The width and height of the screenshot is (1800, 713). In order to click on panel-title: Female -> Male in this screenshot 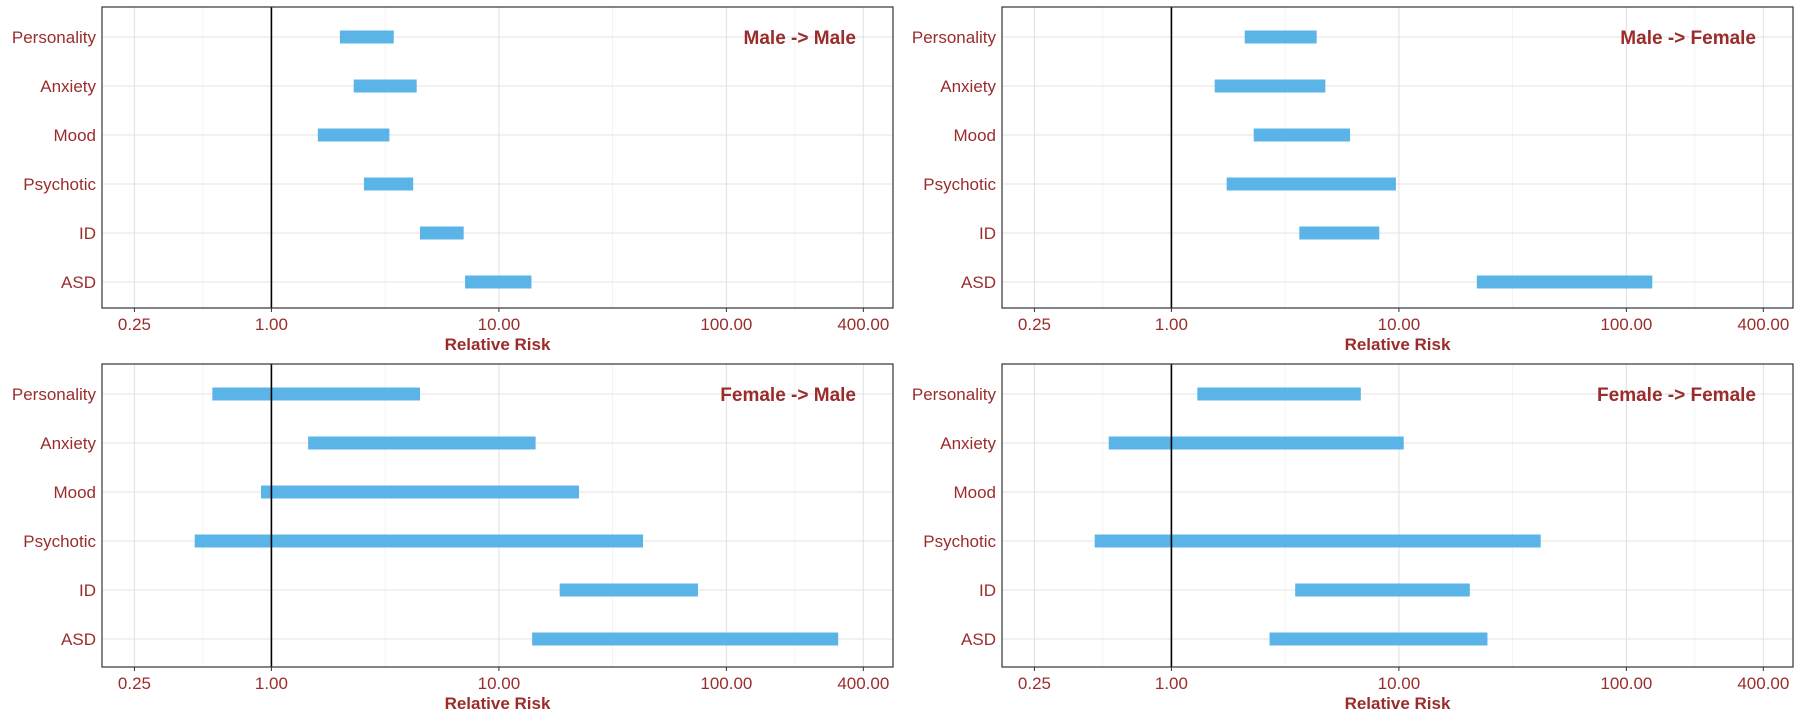, I will do `click(788, 395)`.